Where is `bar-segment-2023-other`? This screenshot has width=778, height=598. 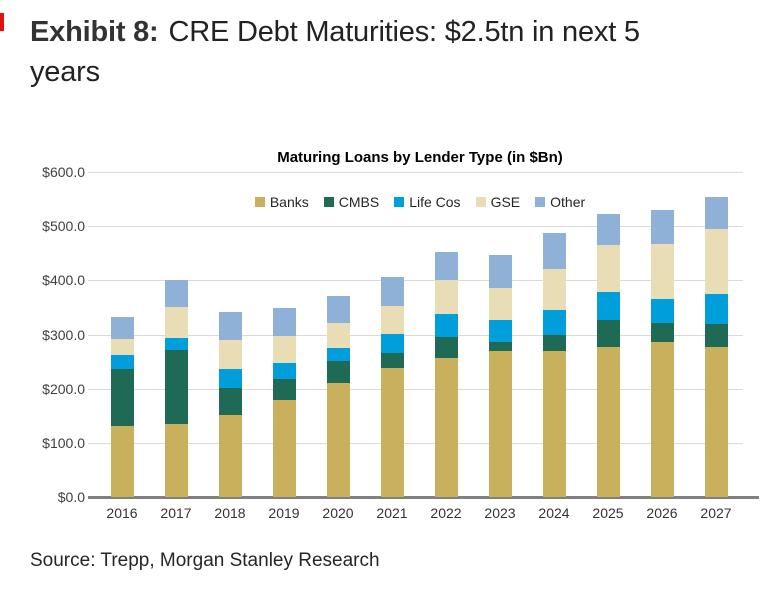 bar-segment-2023-other is located at coordinates (500, 271).